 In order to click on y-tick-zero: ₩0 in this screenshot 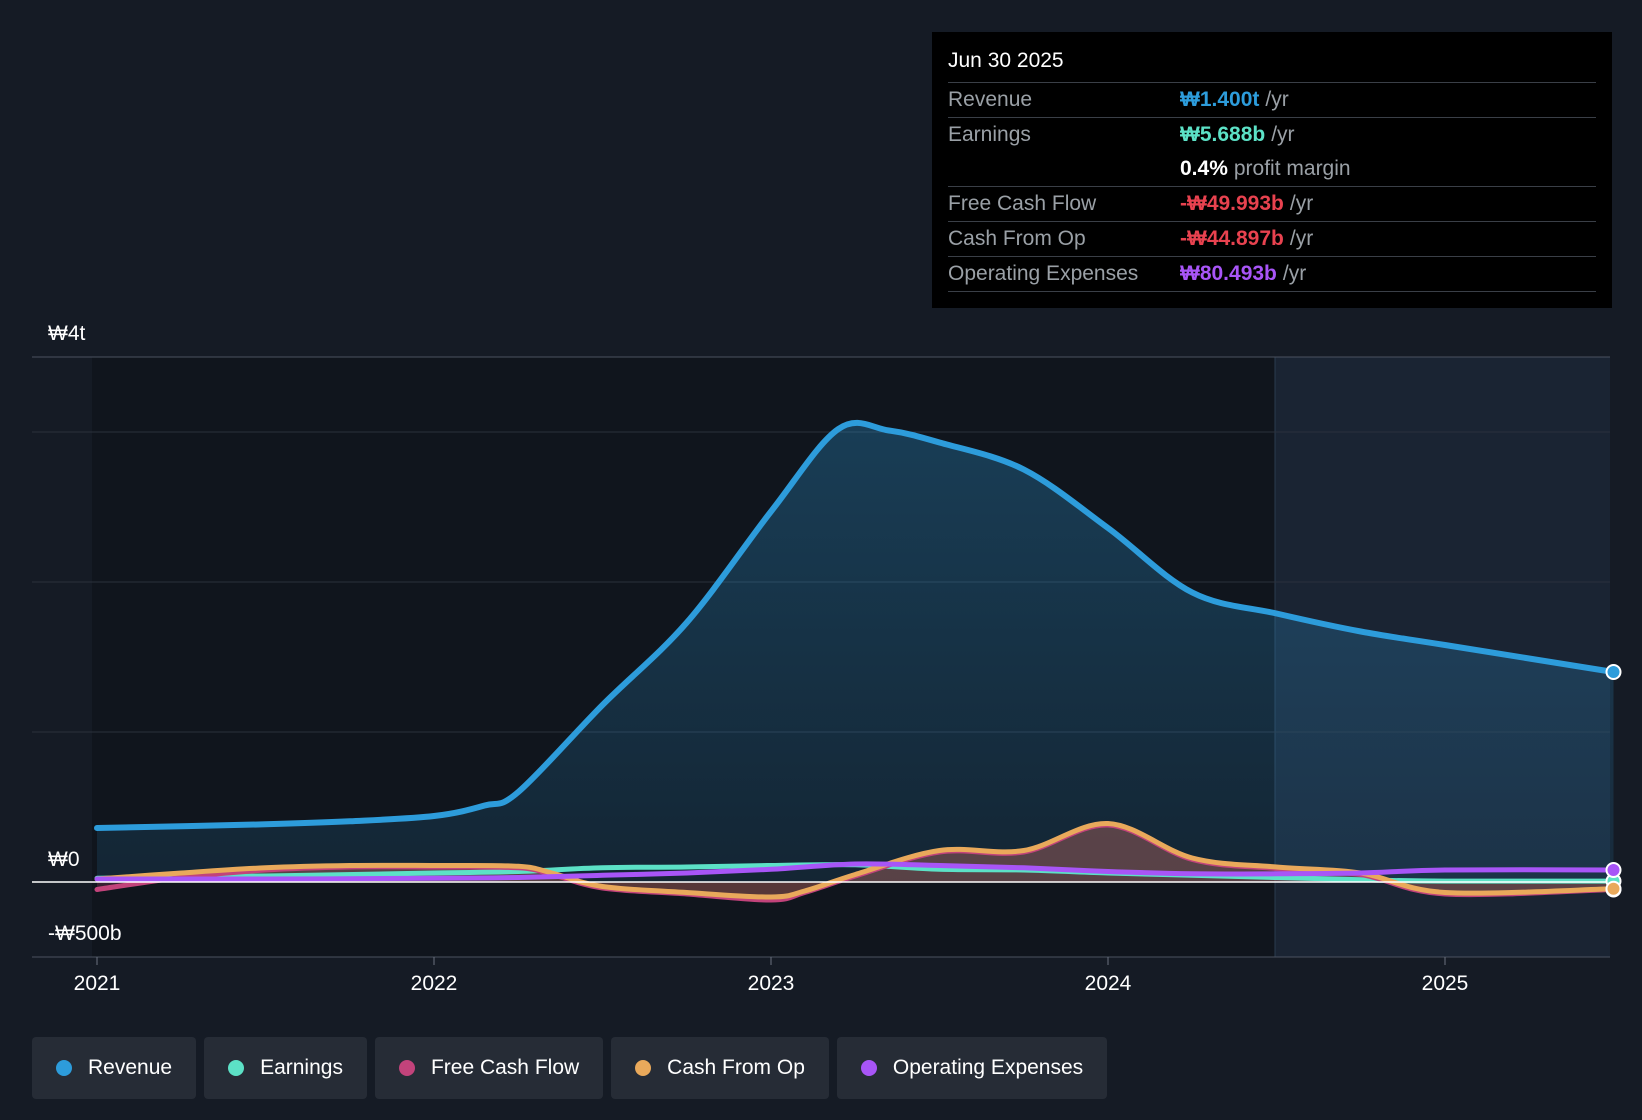, I will do `click(64, 859)`.